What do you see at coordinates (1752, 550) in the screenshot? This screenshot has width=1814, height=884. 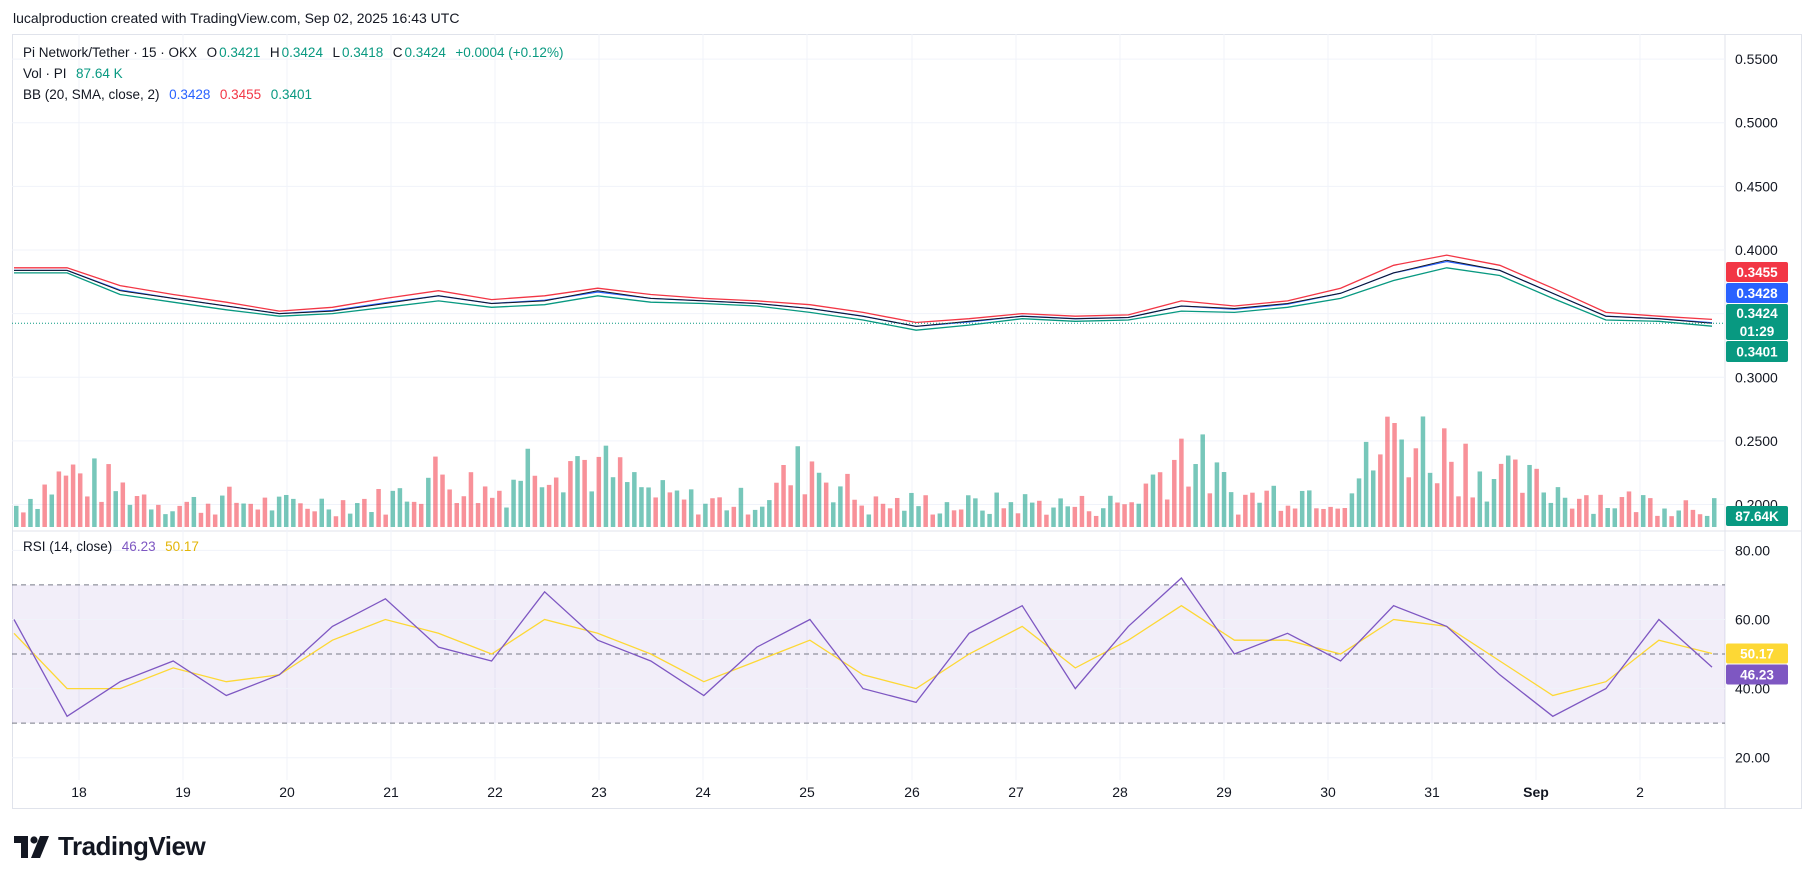 I see `rsi-axis-label: 80.00` at bounding box center [1752, 550].